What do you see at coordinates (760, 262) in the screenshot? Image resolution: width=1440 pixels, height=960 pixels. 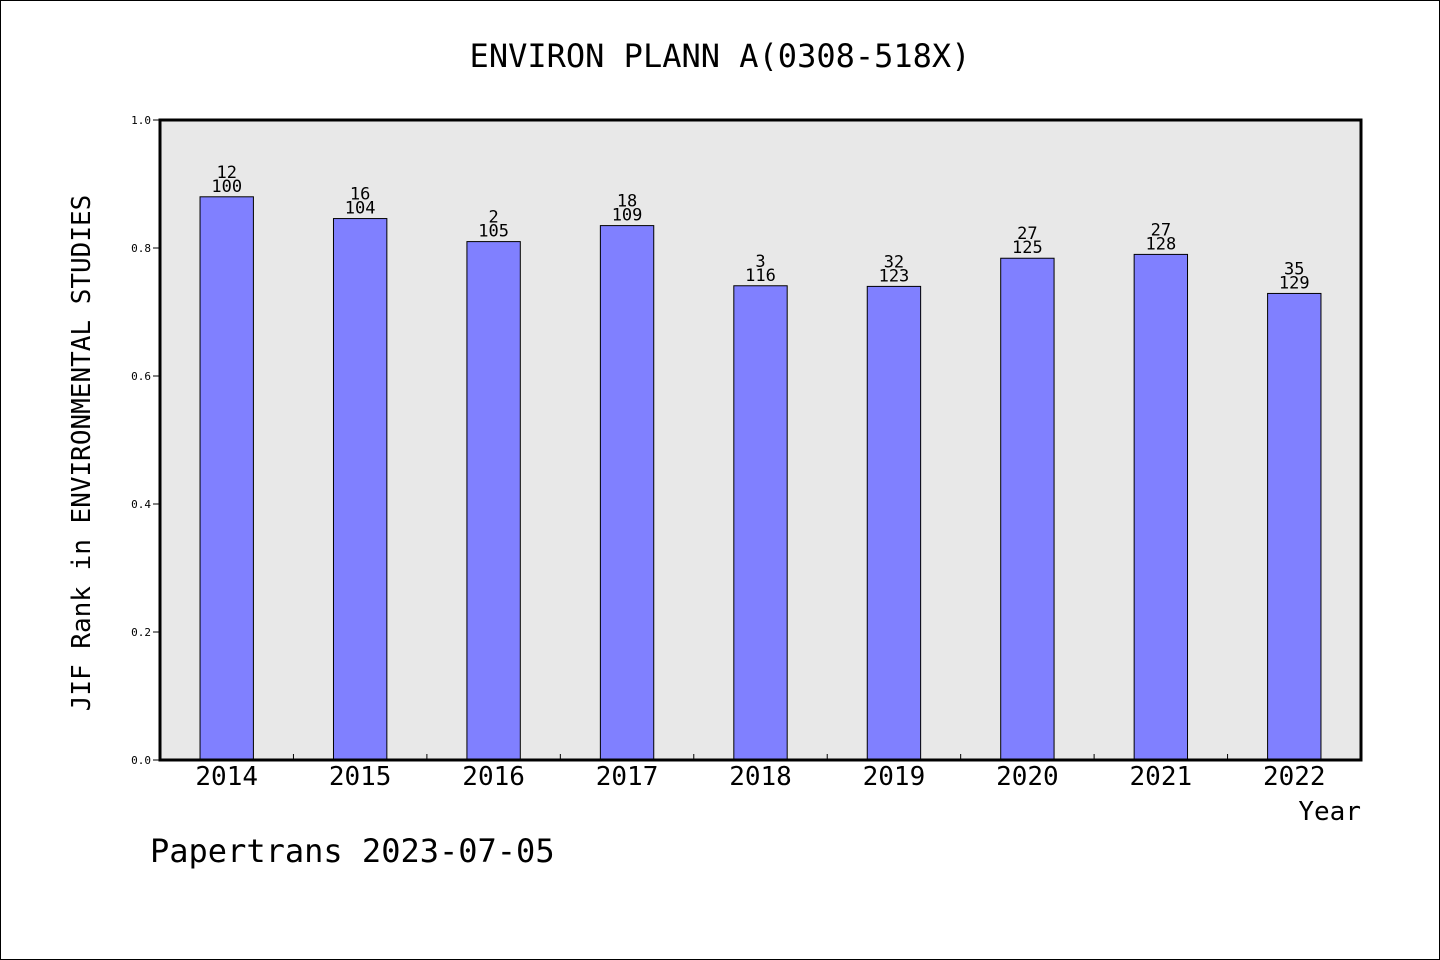 I see `bar-rank-label: 3` at bounding box center [760, 262].